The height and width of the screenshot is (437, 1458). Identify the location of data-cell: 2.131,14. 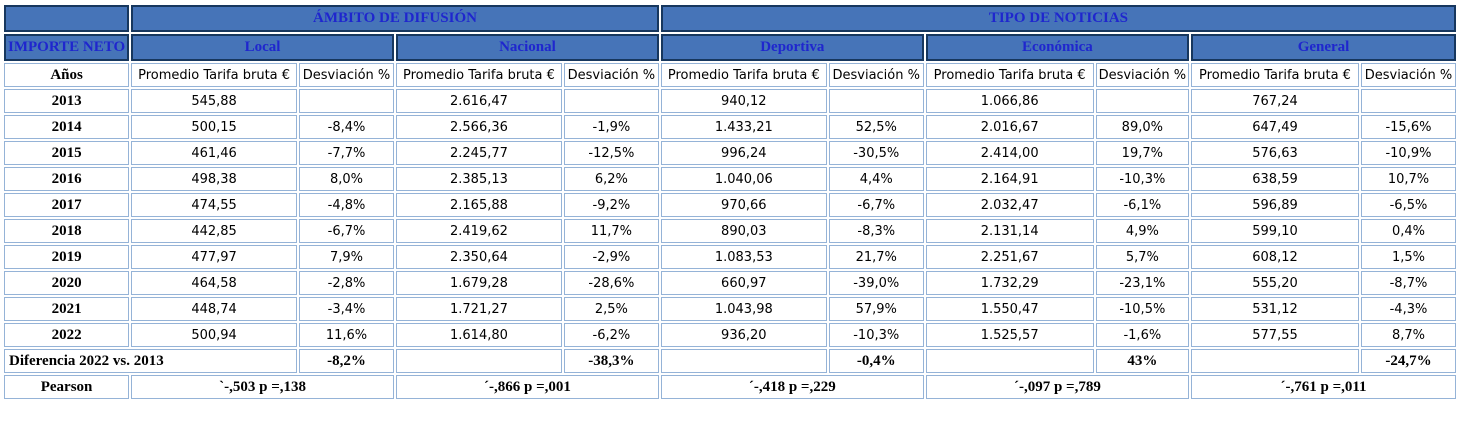
(1009, 231).